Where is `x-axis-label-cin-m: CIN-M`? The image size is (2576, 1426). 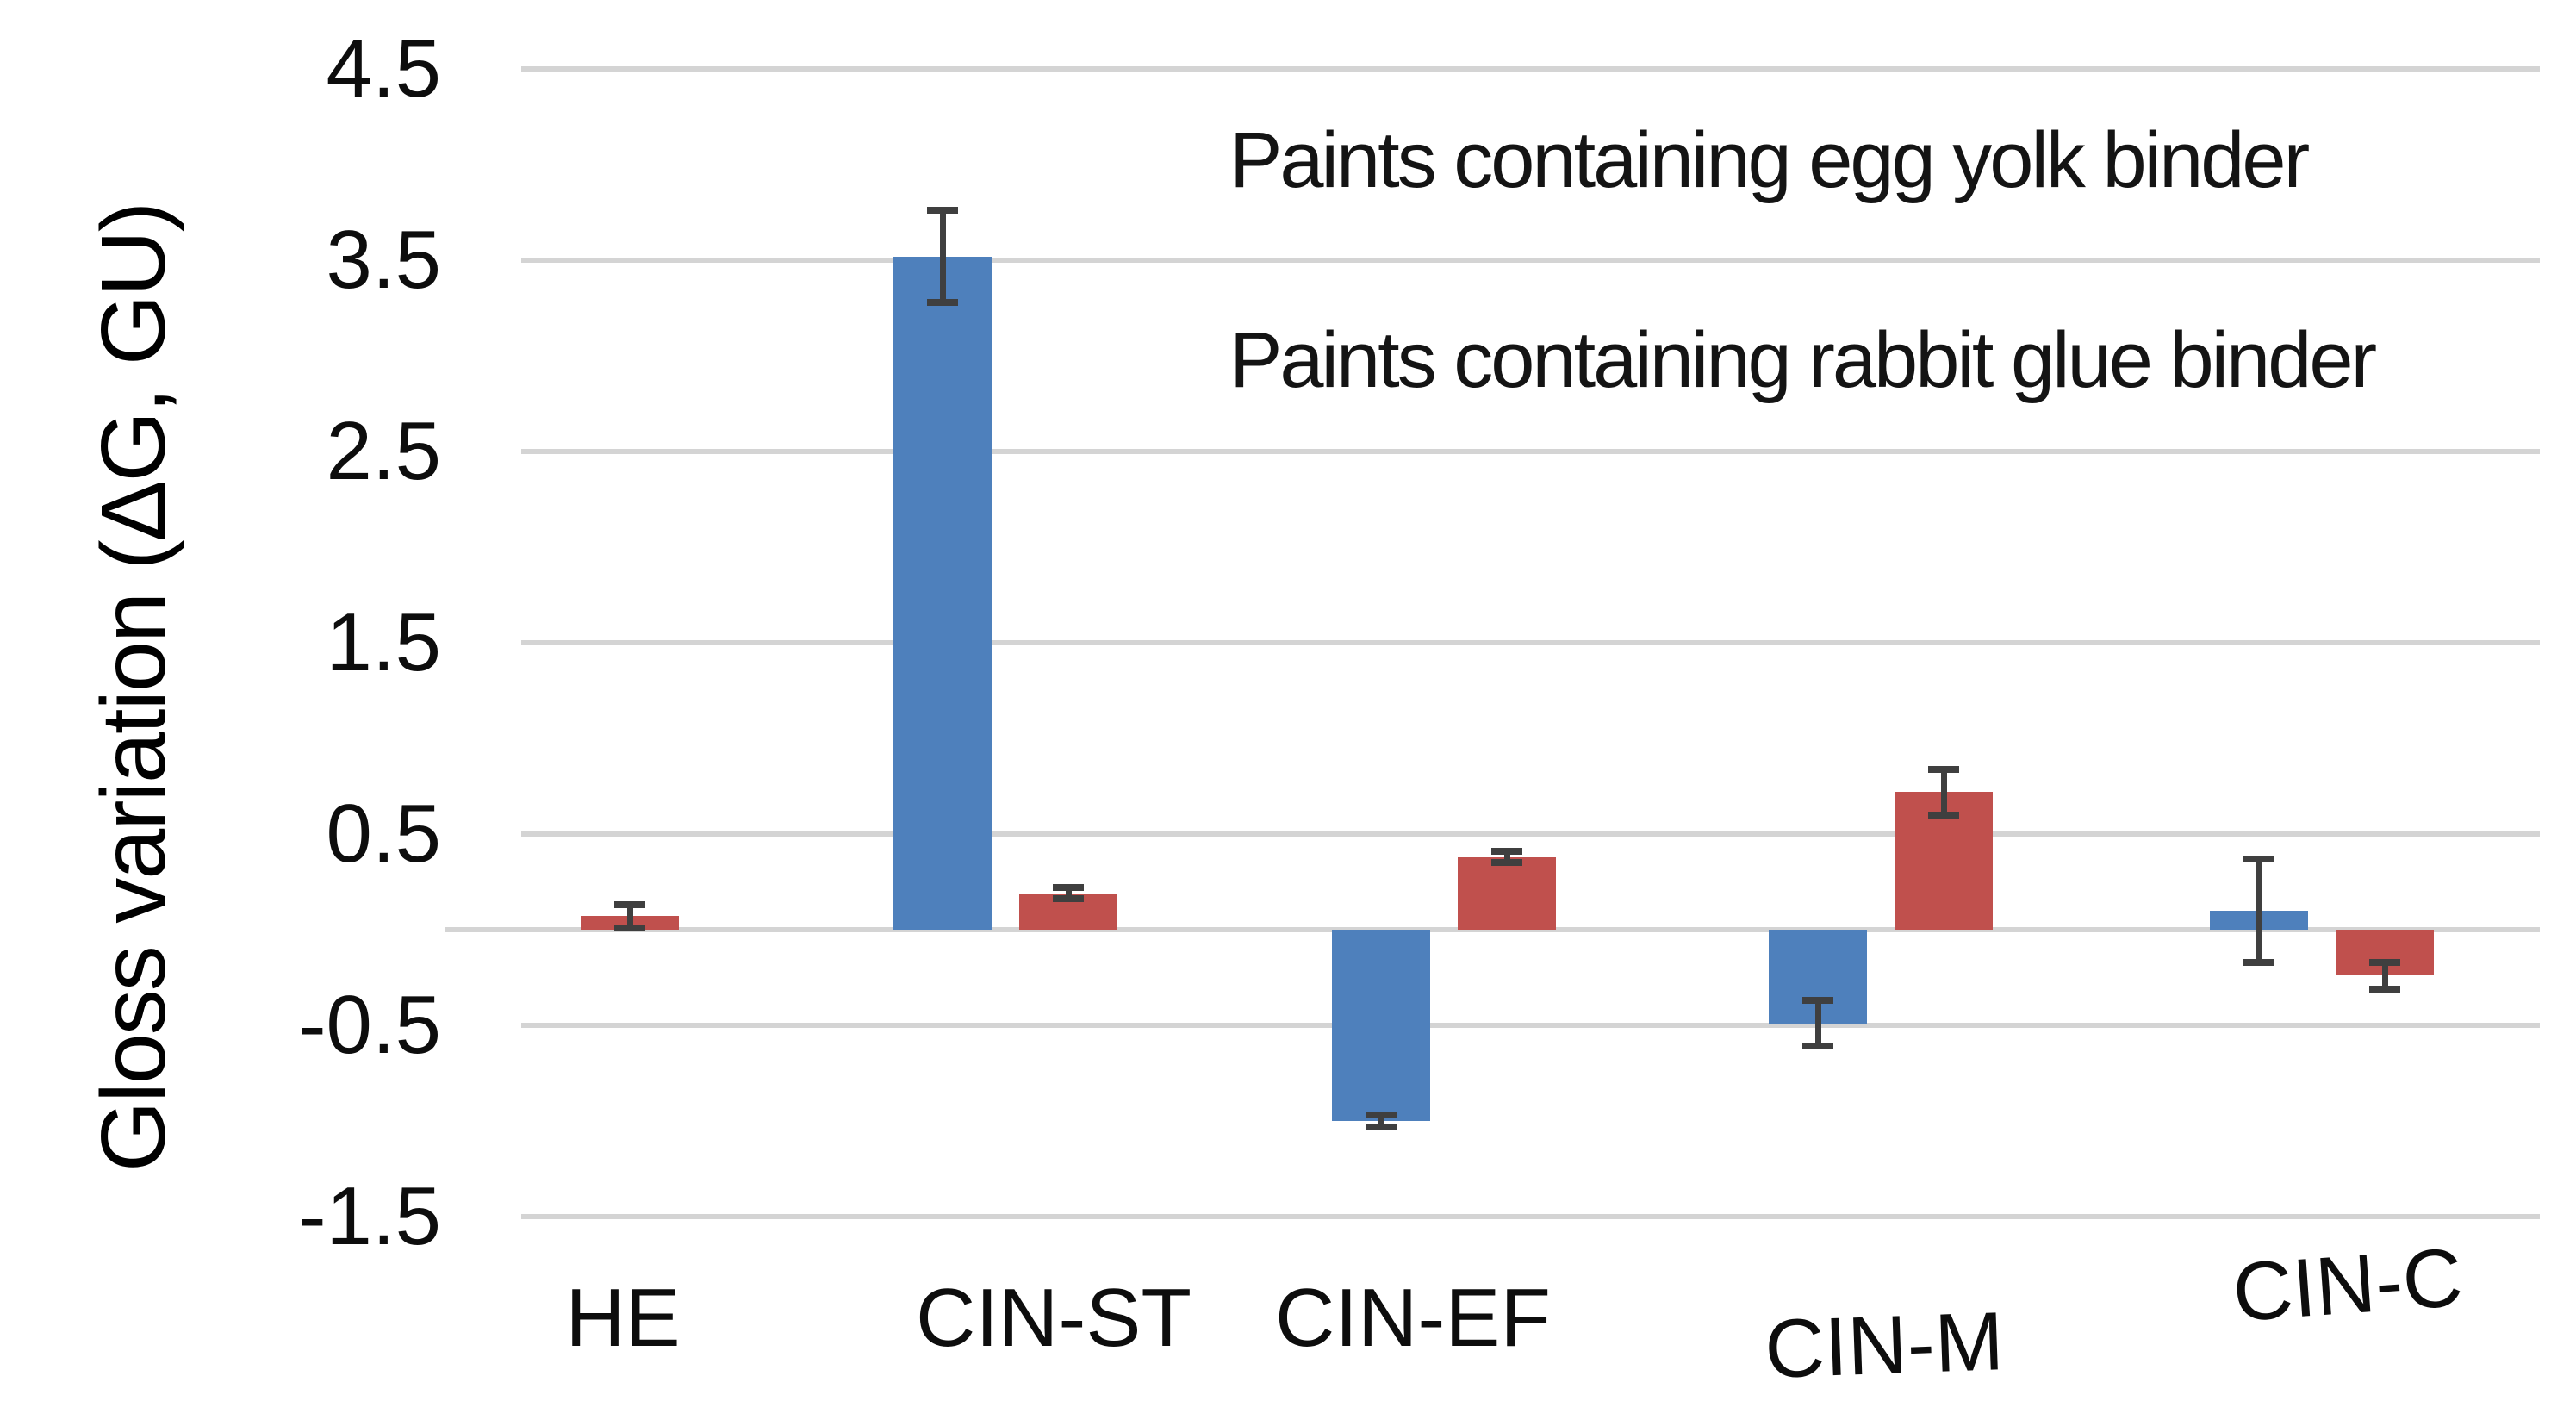 x-axis-label-cin-m: CIN-M is located at coordinates (1885, 1345).